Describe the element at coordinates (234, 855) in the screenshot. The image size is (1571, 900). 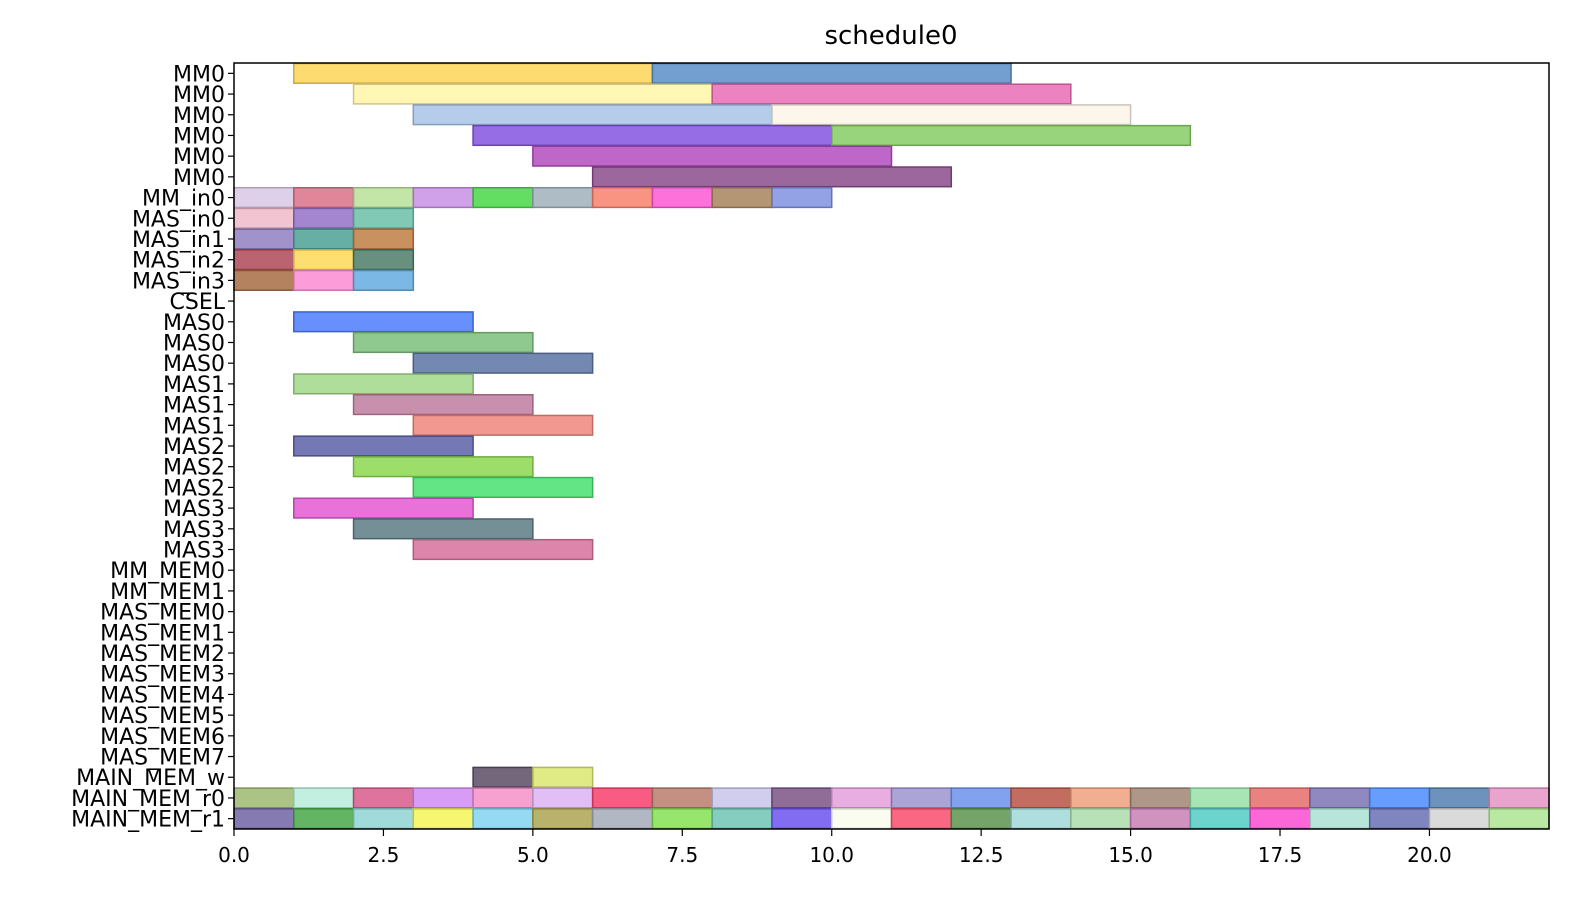
I see `xtick-label: 0.0` at that location.